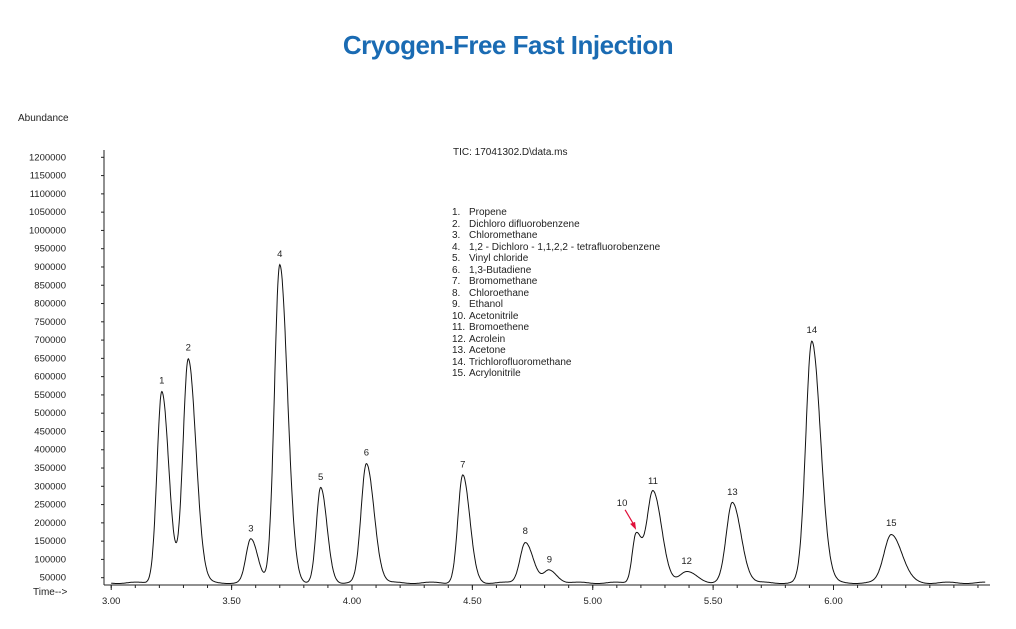  What do you see at coordinates (556, 374) in the screenshot?
I see `legend-item: 15. Acrylonitrile` at bounding box center [556, 374].